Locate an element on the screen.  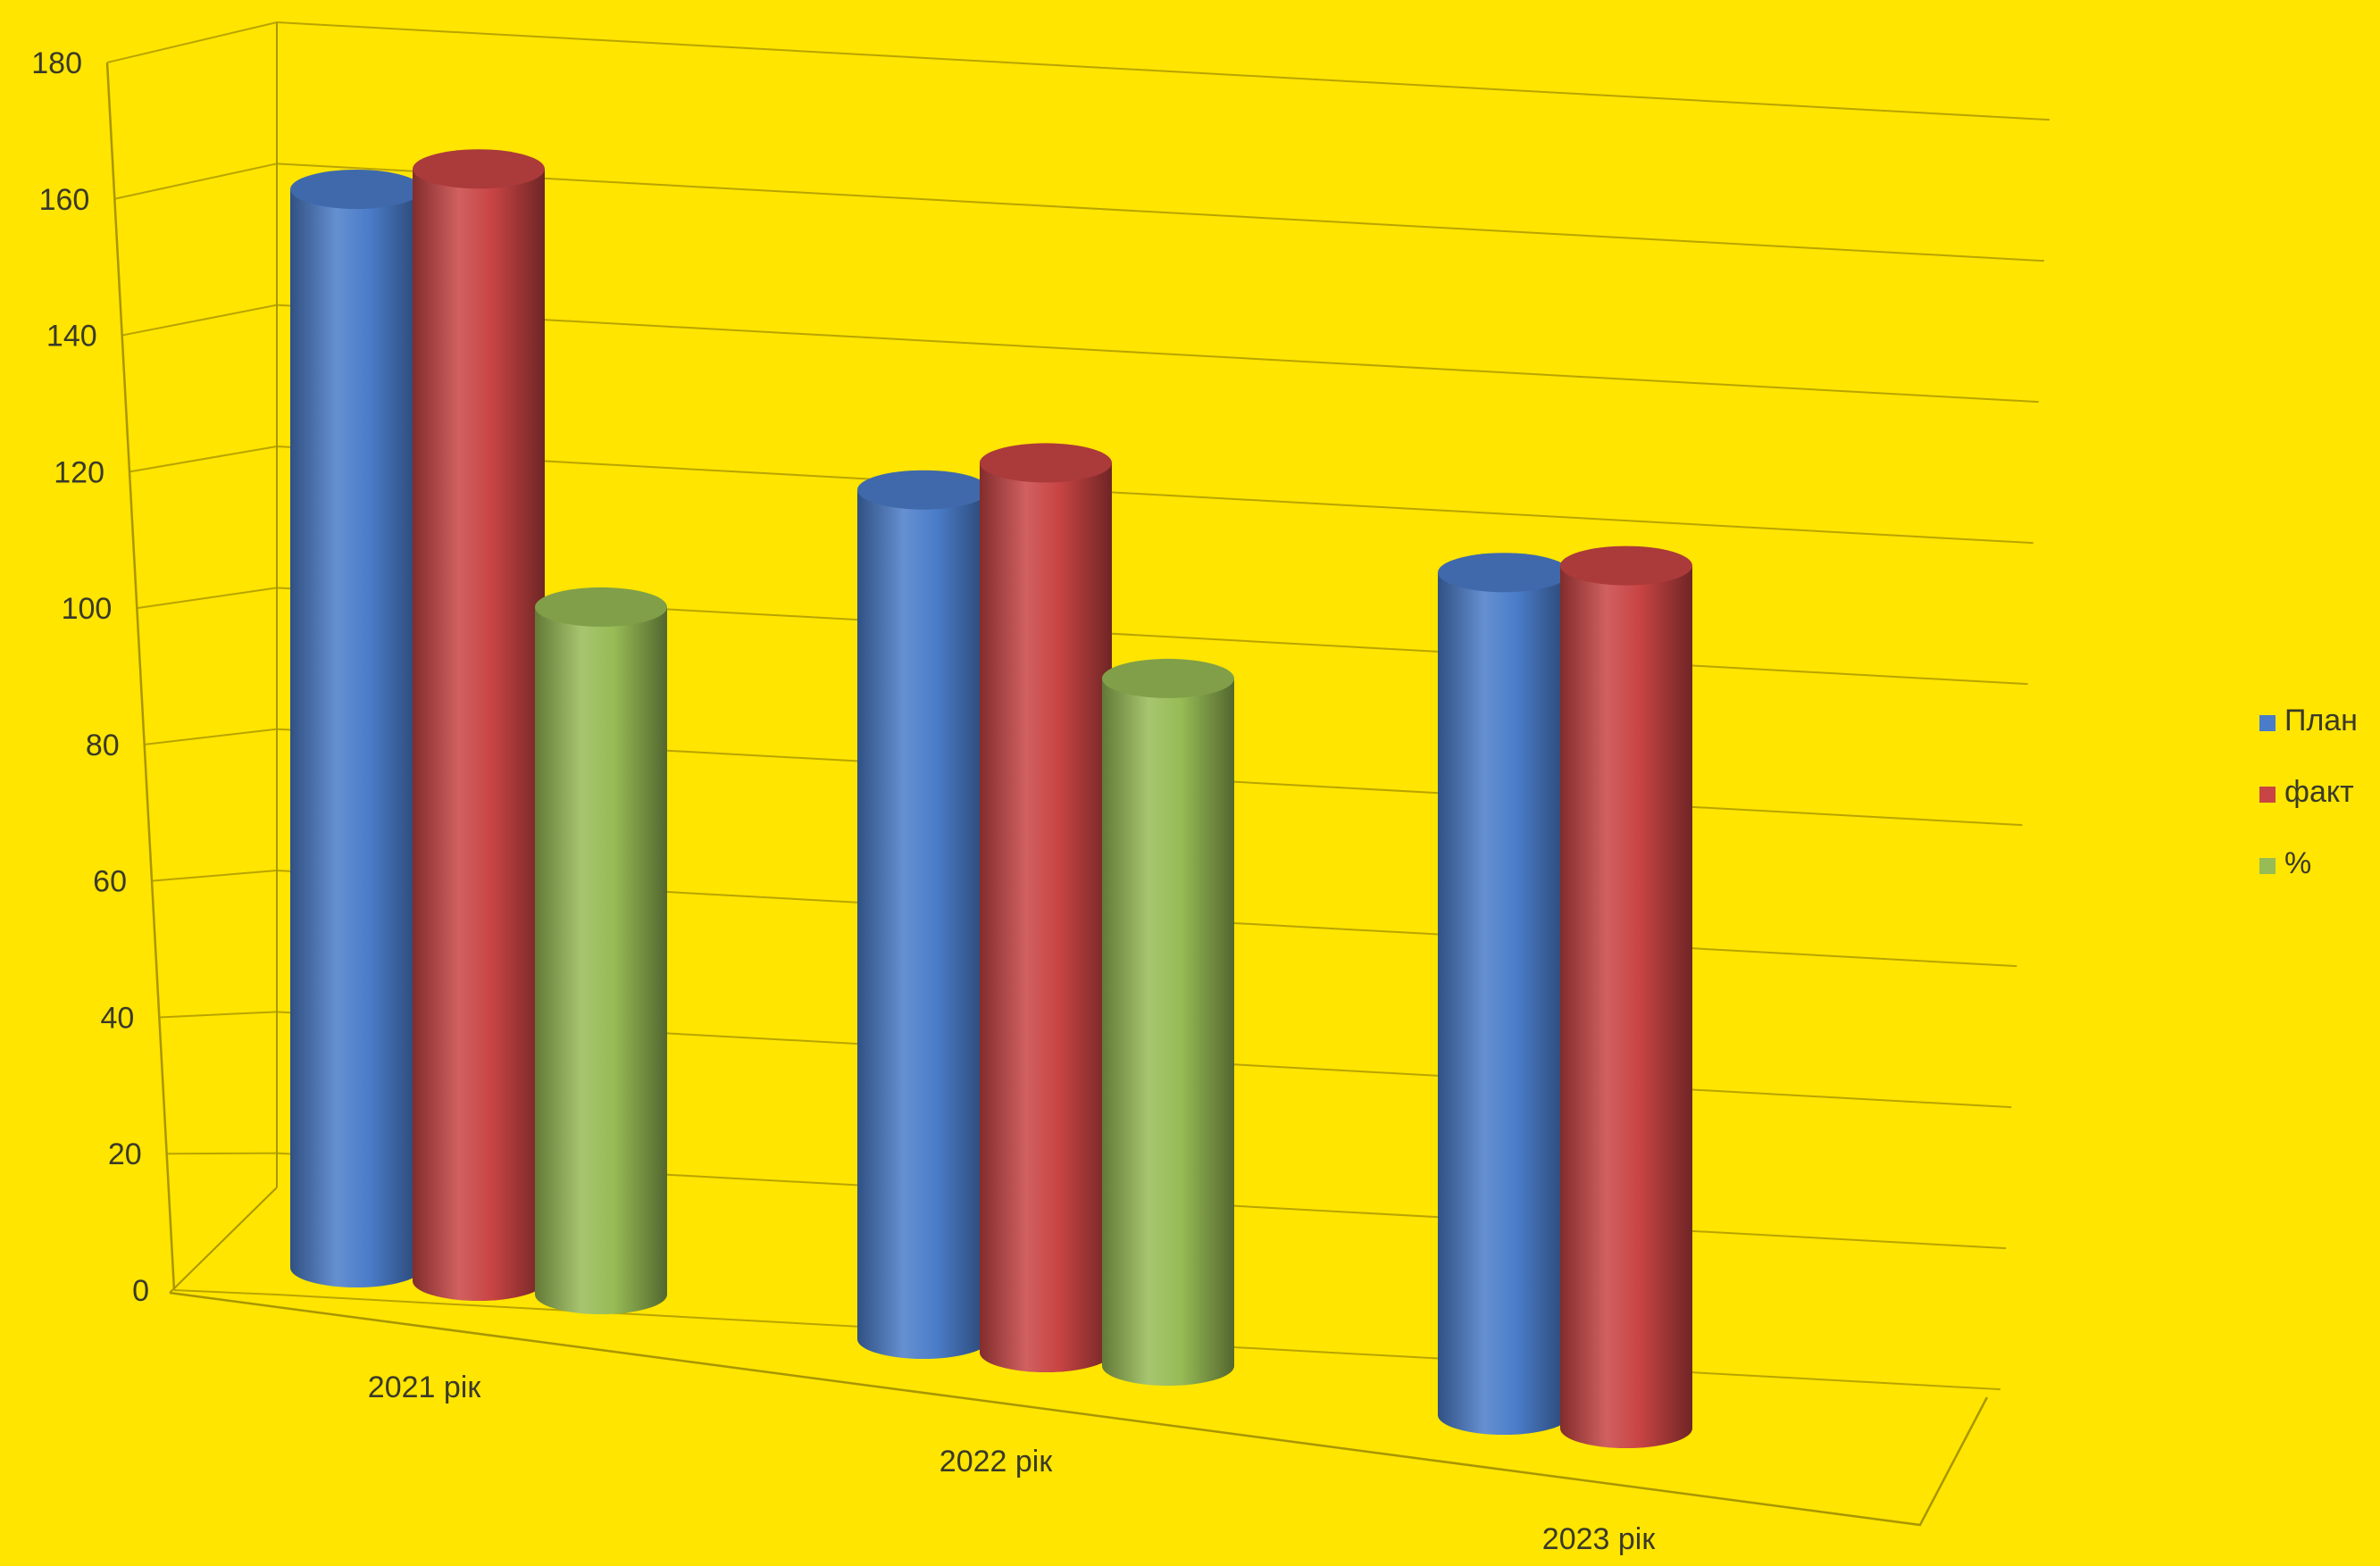
y-tick-label: 0 is located at coordinates (140, 1291).